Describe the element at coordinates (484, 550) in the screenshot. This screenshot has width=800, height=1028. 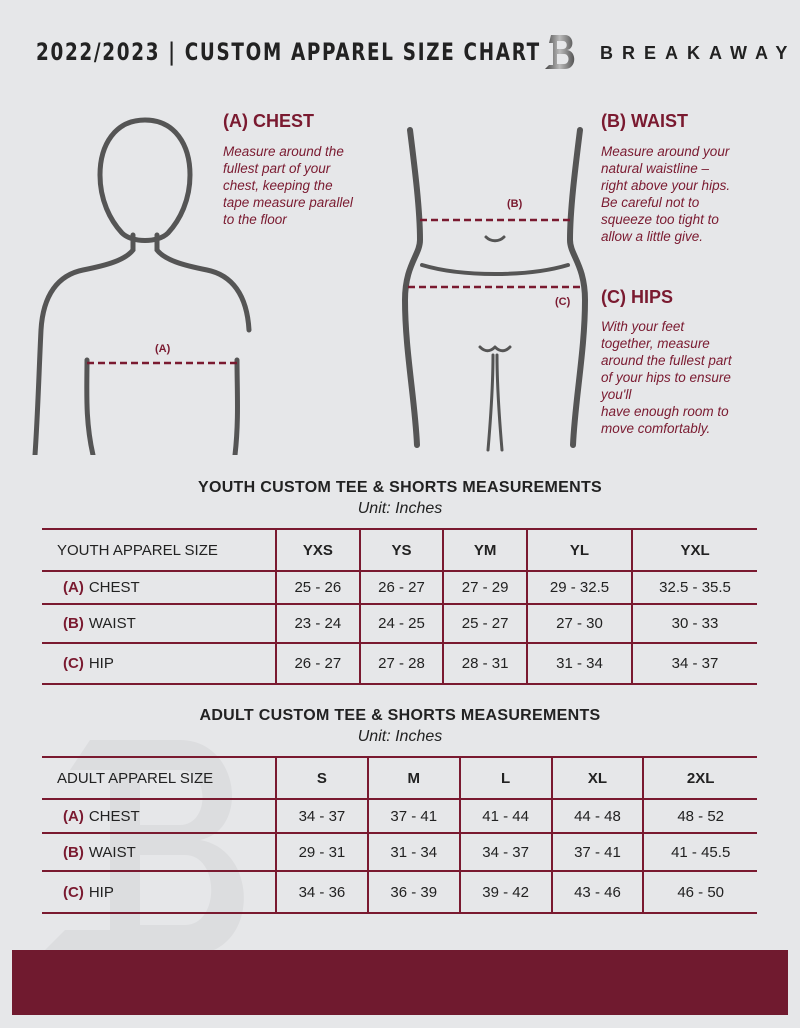
I see `size-col: YM` at that location.